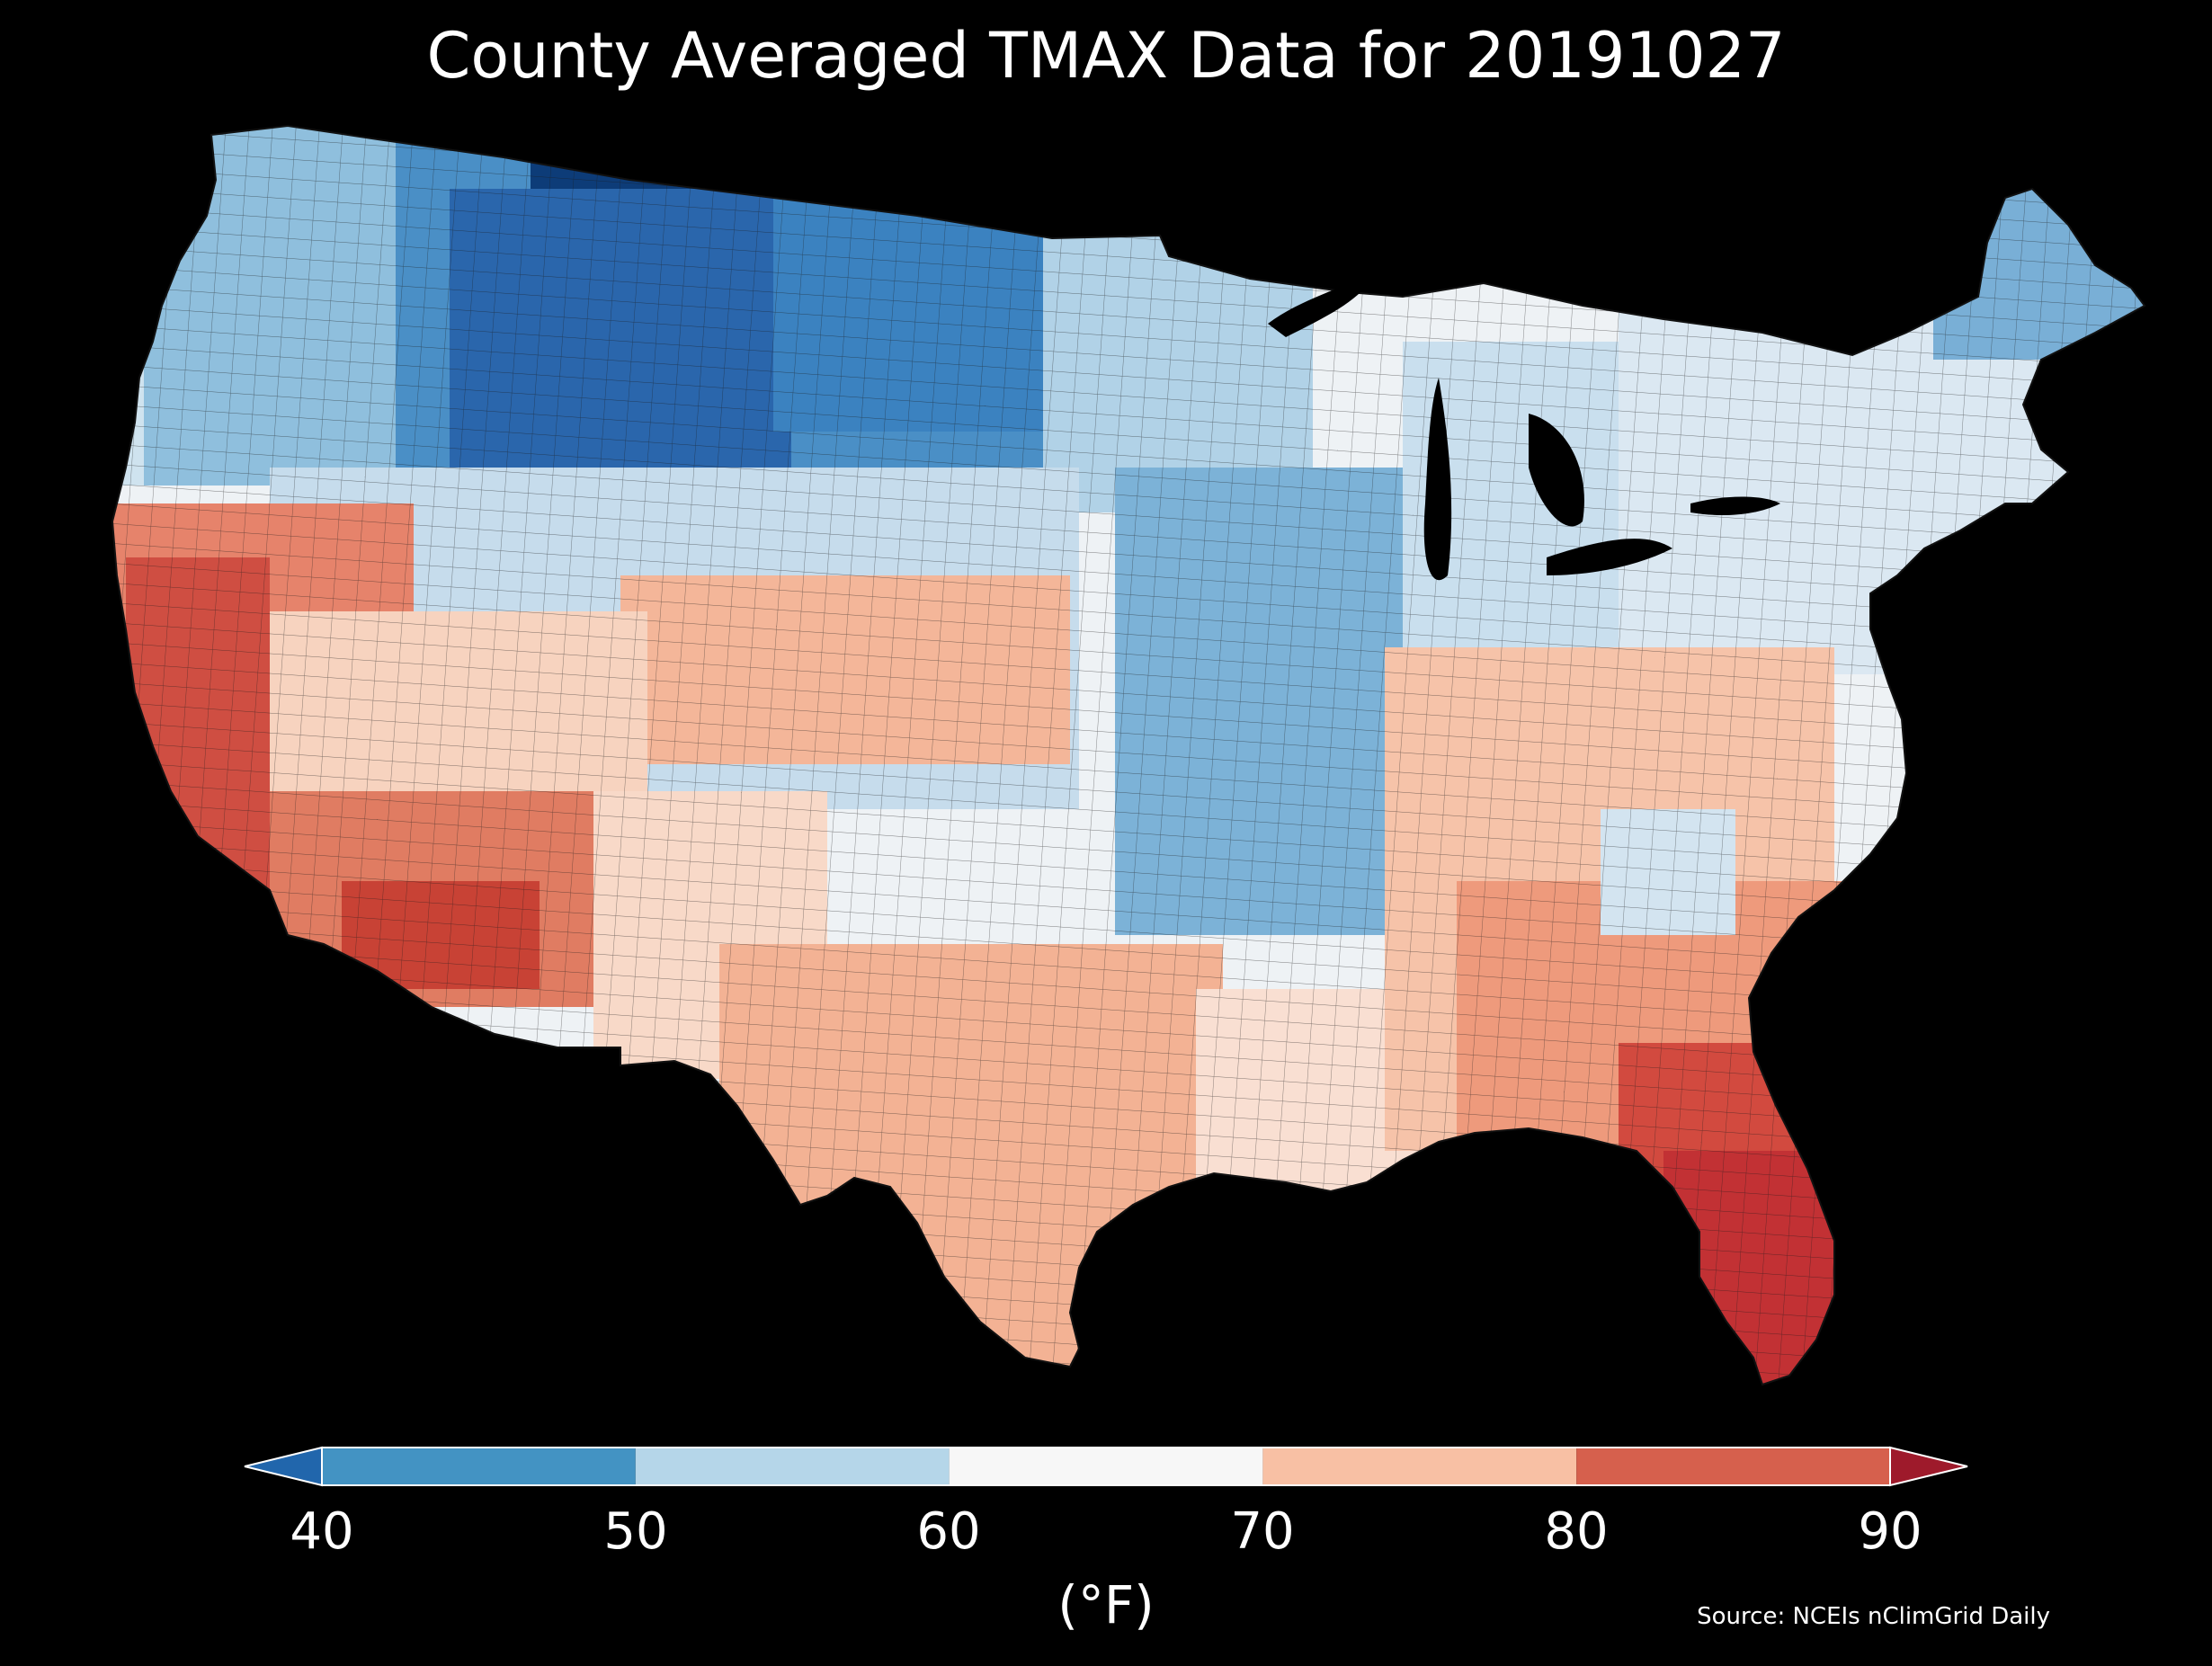 This screenshot has height=1666, width=2212. What do you see at coordinates (1106, 1604) in the screenshot?
I see `colorbar-unit-label: (°F)` at bounding box center [1106, 1604].